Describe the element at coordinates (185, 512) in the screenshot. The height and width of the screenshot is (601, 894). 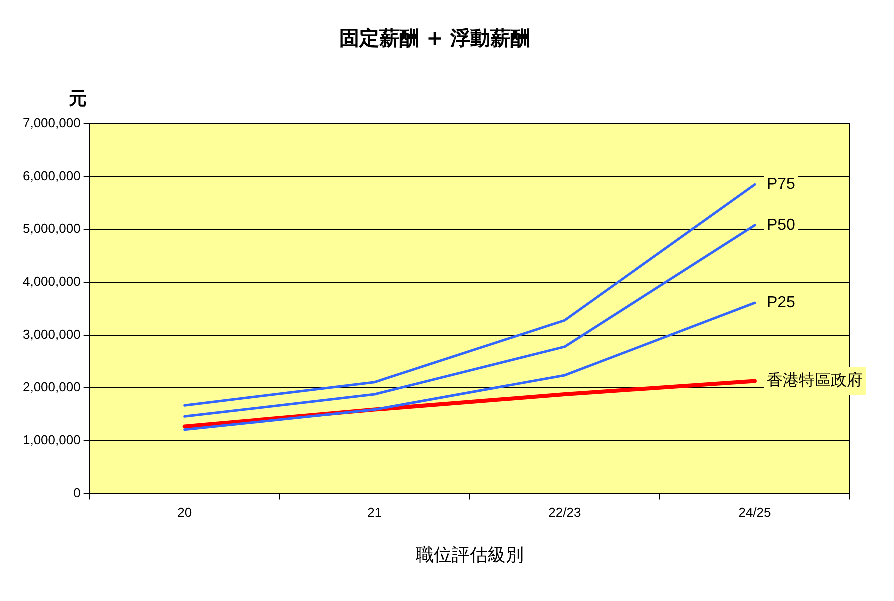
I see `x-tick-label: 20` at that location.